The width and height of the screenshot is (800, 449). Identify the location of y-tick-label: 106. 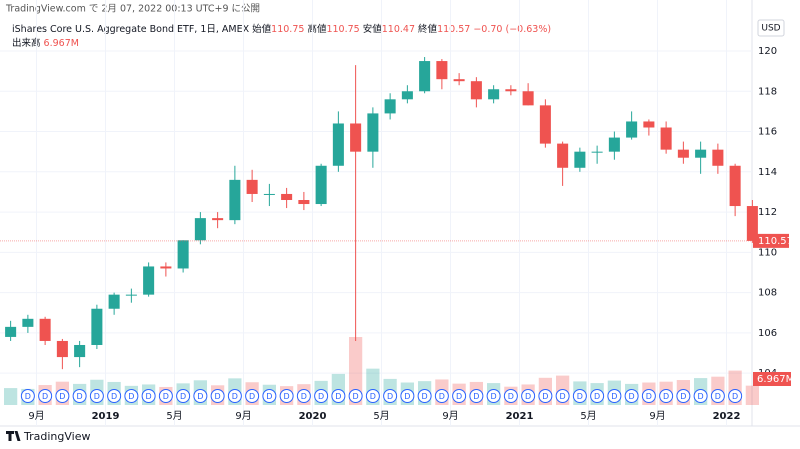
(767, 333).